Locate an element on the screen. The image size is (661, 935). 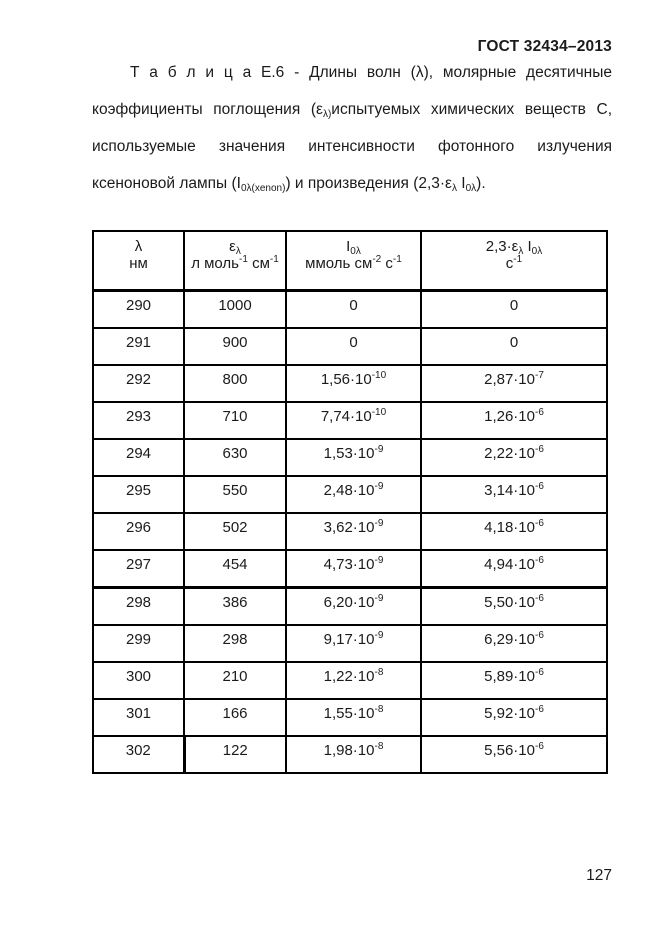
cell-lambda: 291 is located at coordinates (138, 346).